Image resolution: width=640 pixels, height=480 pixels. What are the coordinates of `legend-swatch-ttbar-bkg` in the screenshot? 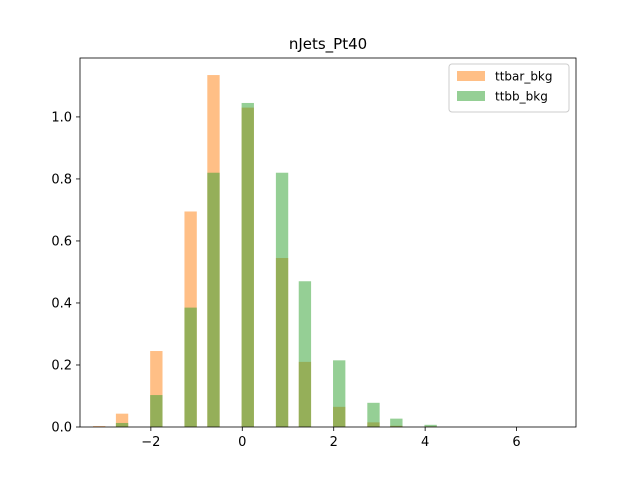 It's located at (471, 76).